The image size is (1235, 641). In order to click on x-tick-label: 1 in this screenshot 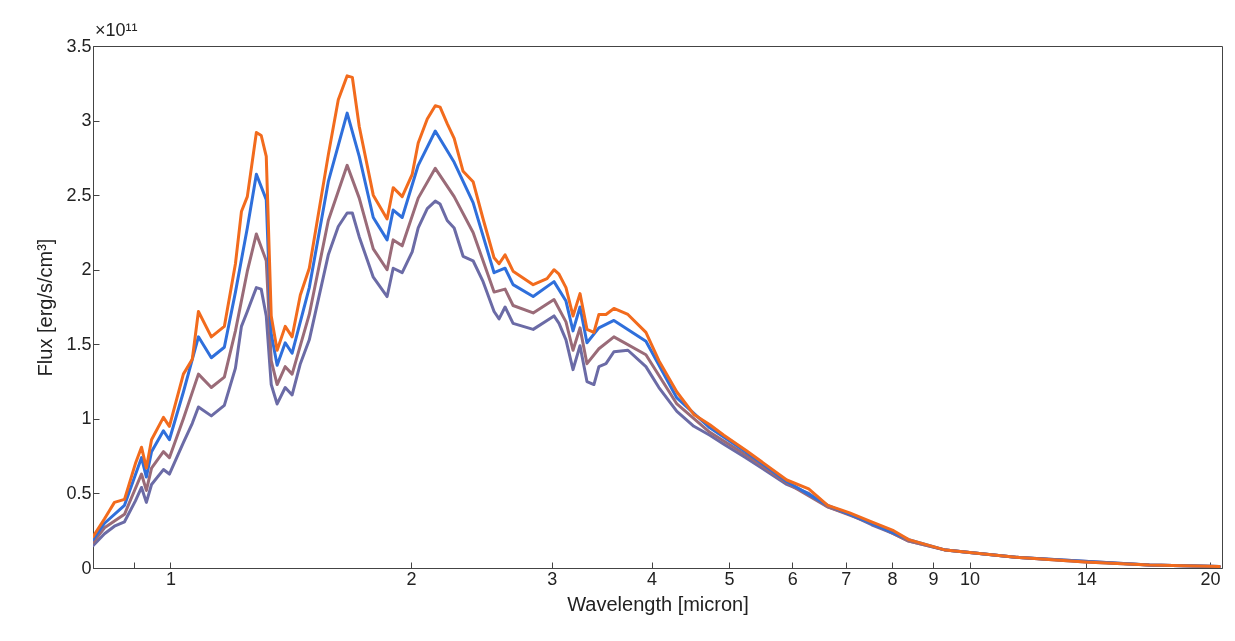, I will do `click(170, 578)`.